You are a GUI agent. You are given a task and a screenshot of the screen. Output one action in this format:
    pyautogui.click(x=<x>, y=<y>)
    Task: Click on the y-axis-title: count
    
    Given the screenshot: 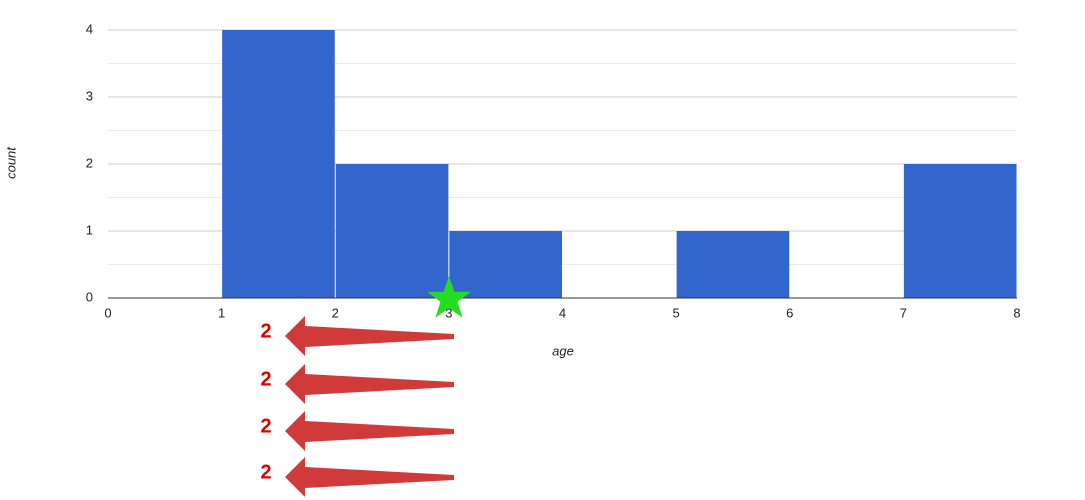 What is the action you would take?
    pyautogui.click(x=10, y=162)
    